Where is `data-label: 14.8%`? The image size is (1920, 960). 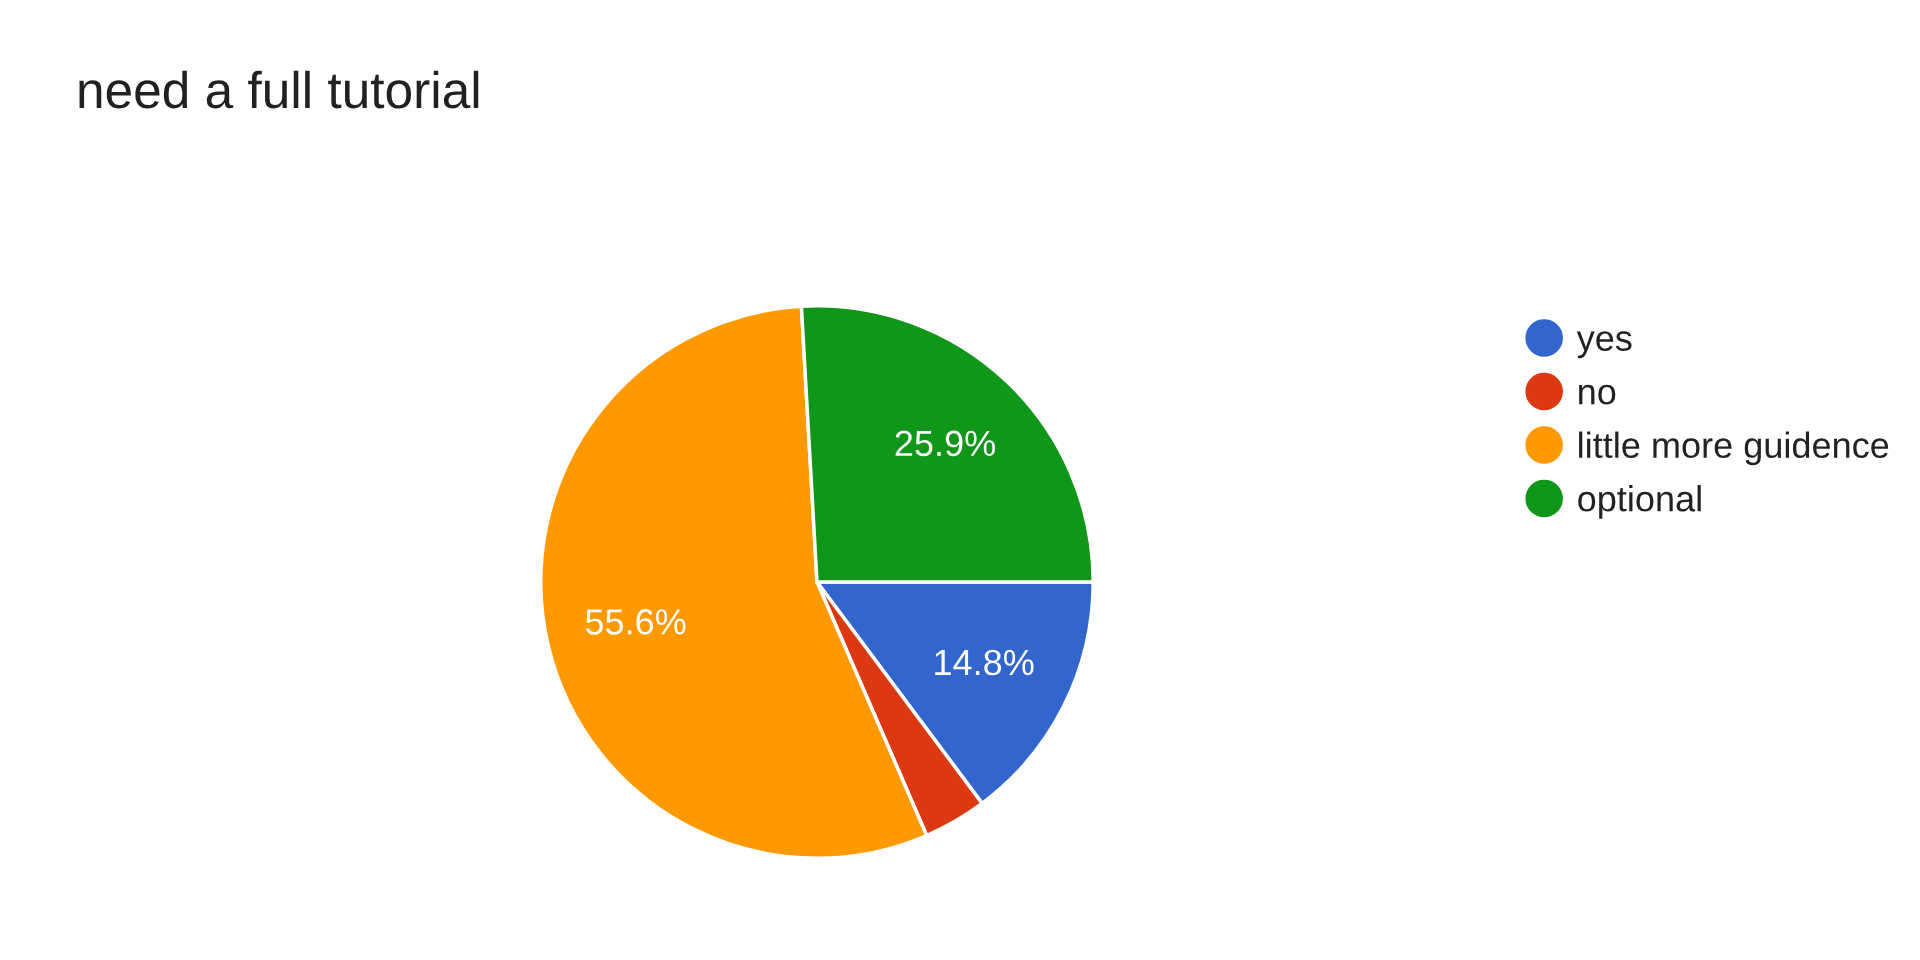
data-label: 14.8% is located at coordinates (984, 662).